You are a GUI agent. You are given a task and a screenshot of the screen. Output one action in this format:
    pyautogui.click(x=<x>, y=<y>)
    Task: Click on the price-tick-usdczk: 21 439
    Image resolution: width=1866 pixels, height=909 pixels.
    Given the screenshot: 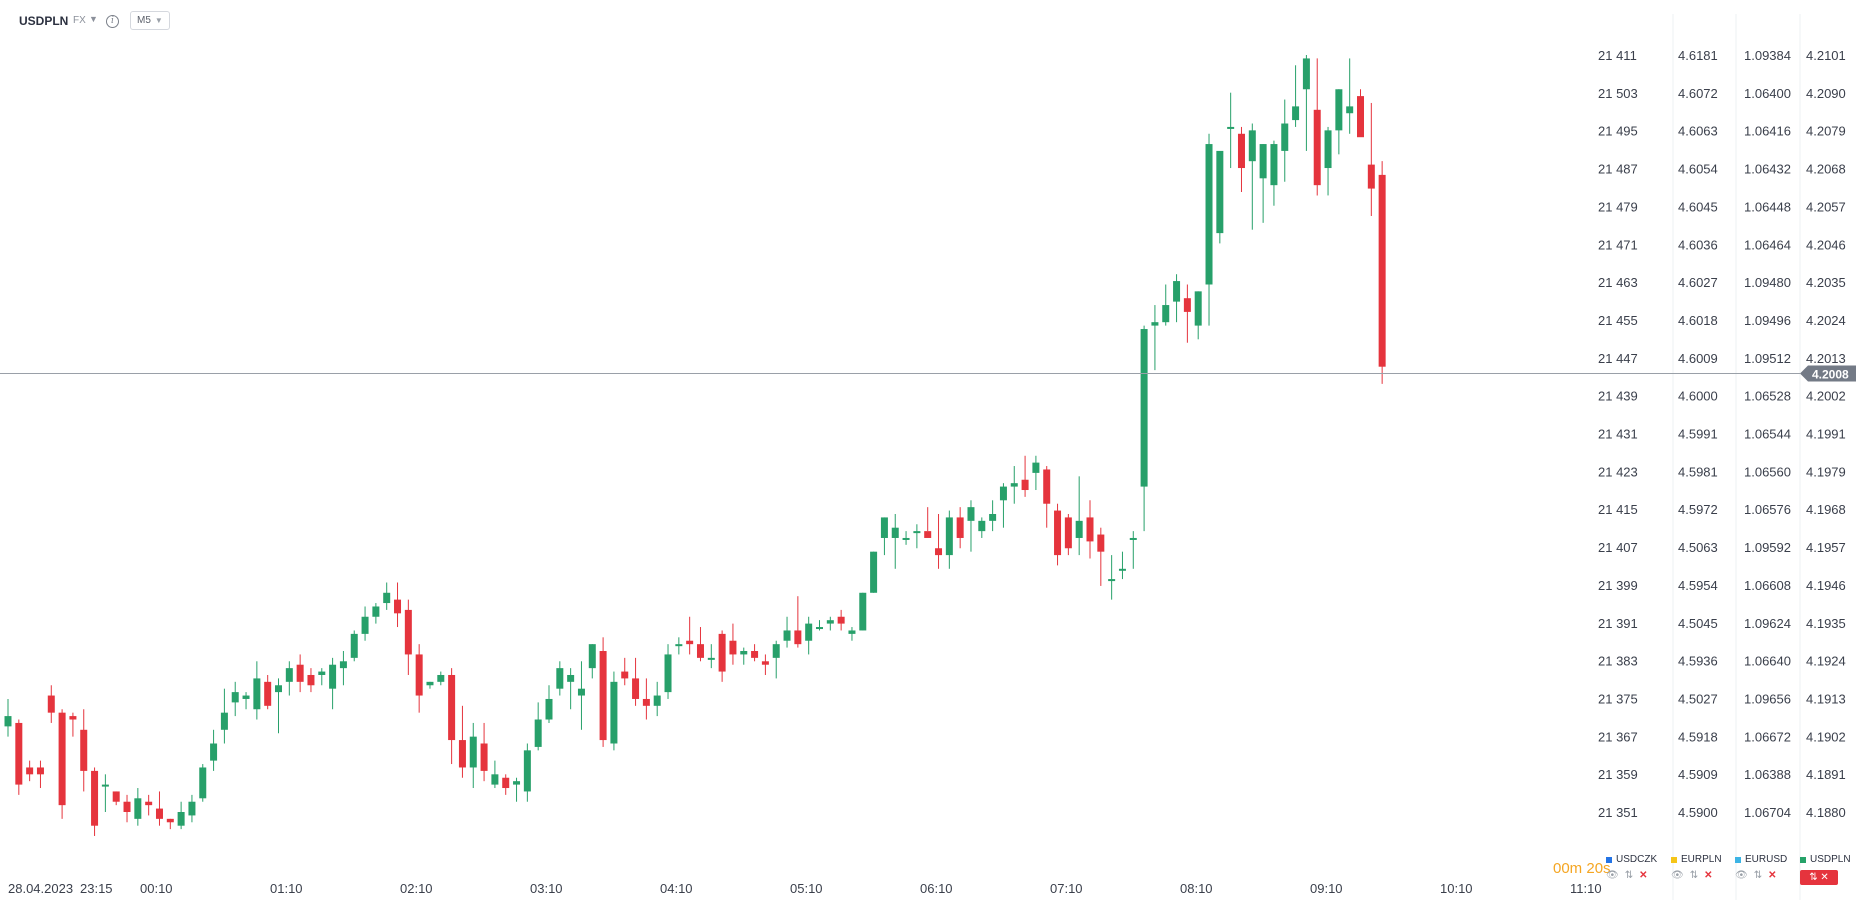 What is the action you would take?
    pyautogui.click(x=1618, y=396)
    